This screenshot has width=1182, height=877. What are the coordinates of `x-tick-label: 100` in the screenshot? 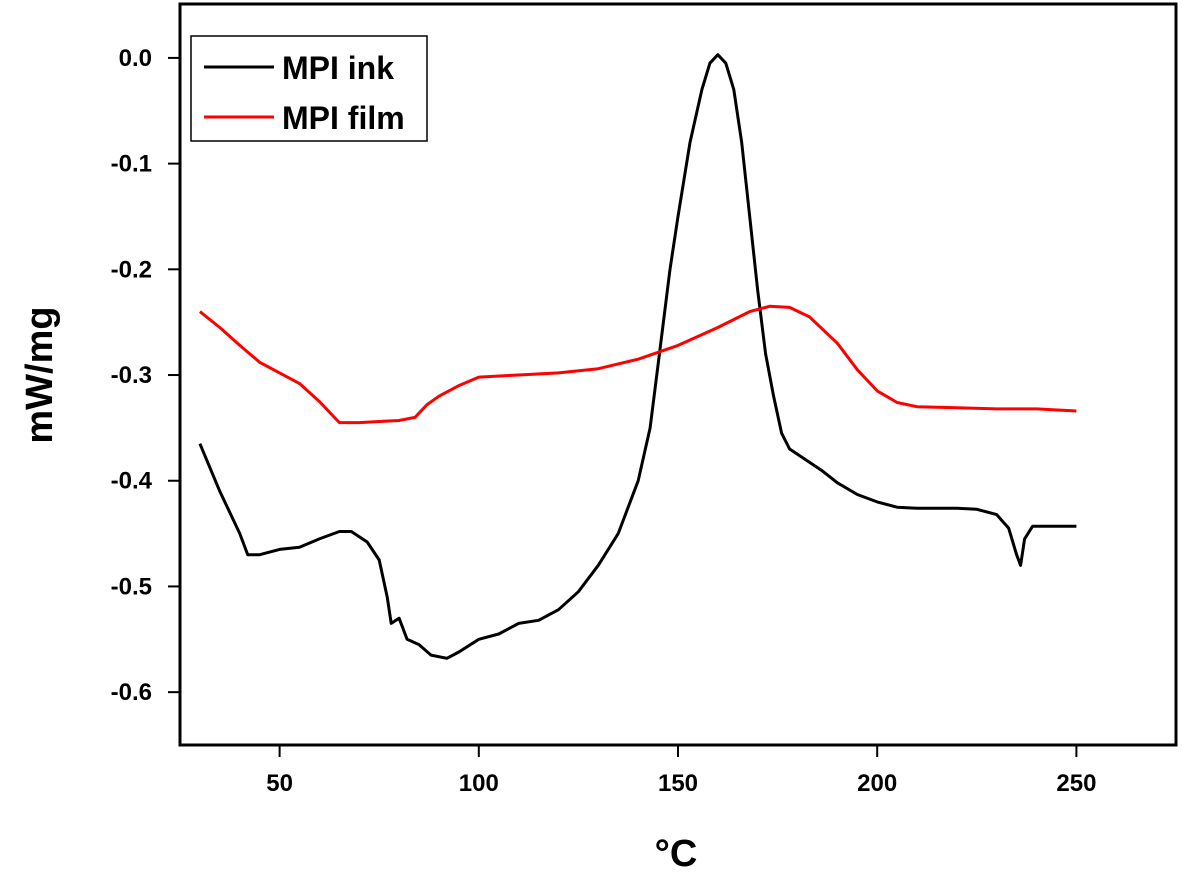 It's located at (479, 783).